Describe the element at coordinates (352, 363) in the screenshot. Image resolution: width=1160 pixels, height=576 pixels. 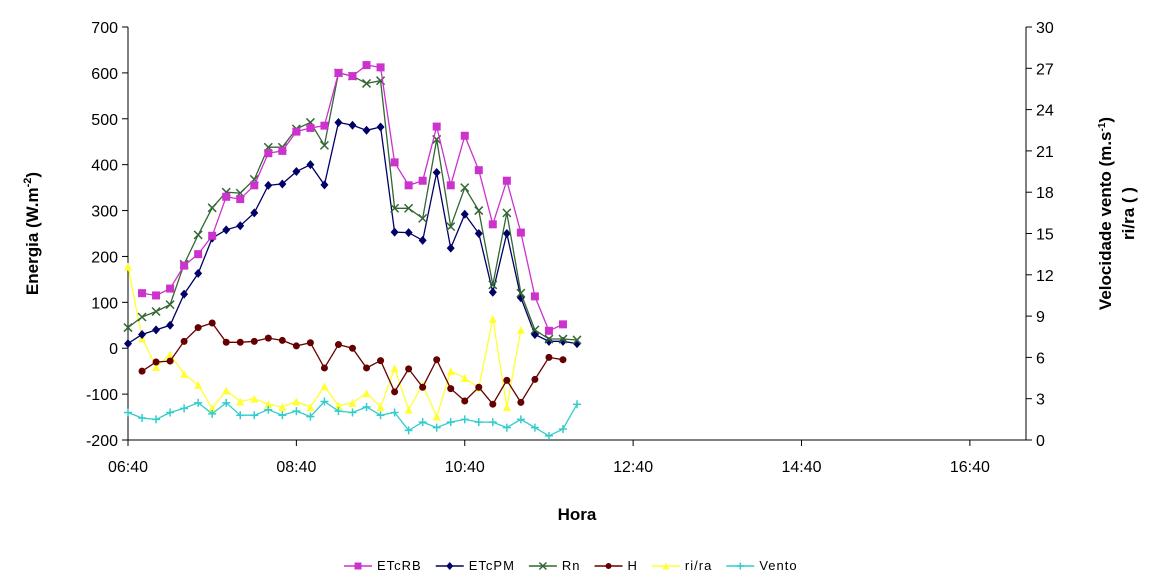
I see `series-h` at that location.